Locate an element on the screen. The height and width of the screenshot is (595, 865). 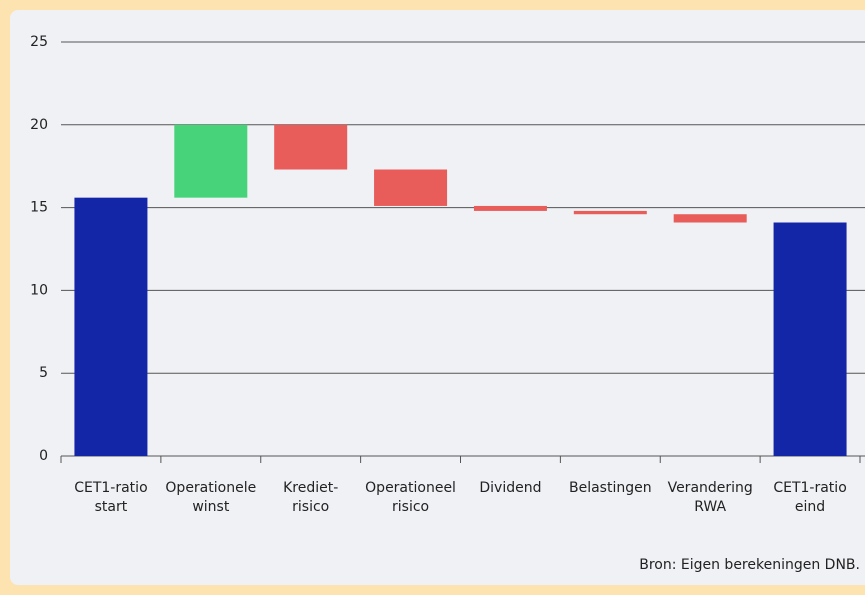
x-tick-label: Verandering is located at coordinates (710, 488).